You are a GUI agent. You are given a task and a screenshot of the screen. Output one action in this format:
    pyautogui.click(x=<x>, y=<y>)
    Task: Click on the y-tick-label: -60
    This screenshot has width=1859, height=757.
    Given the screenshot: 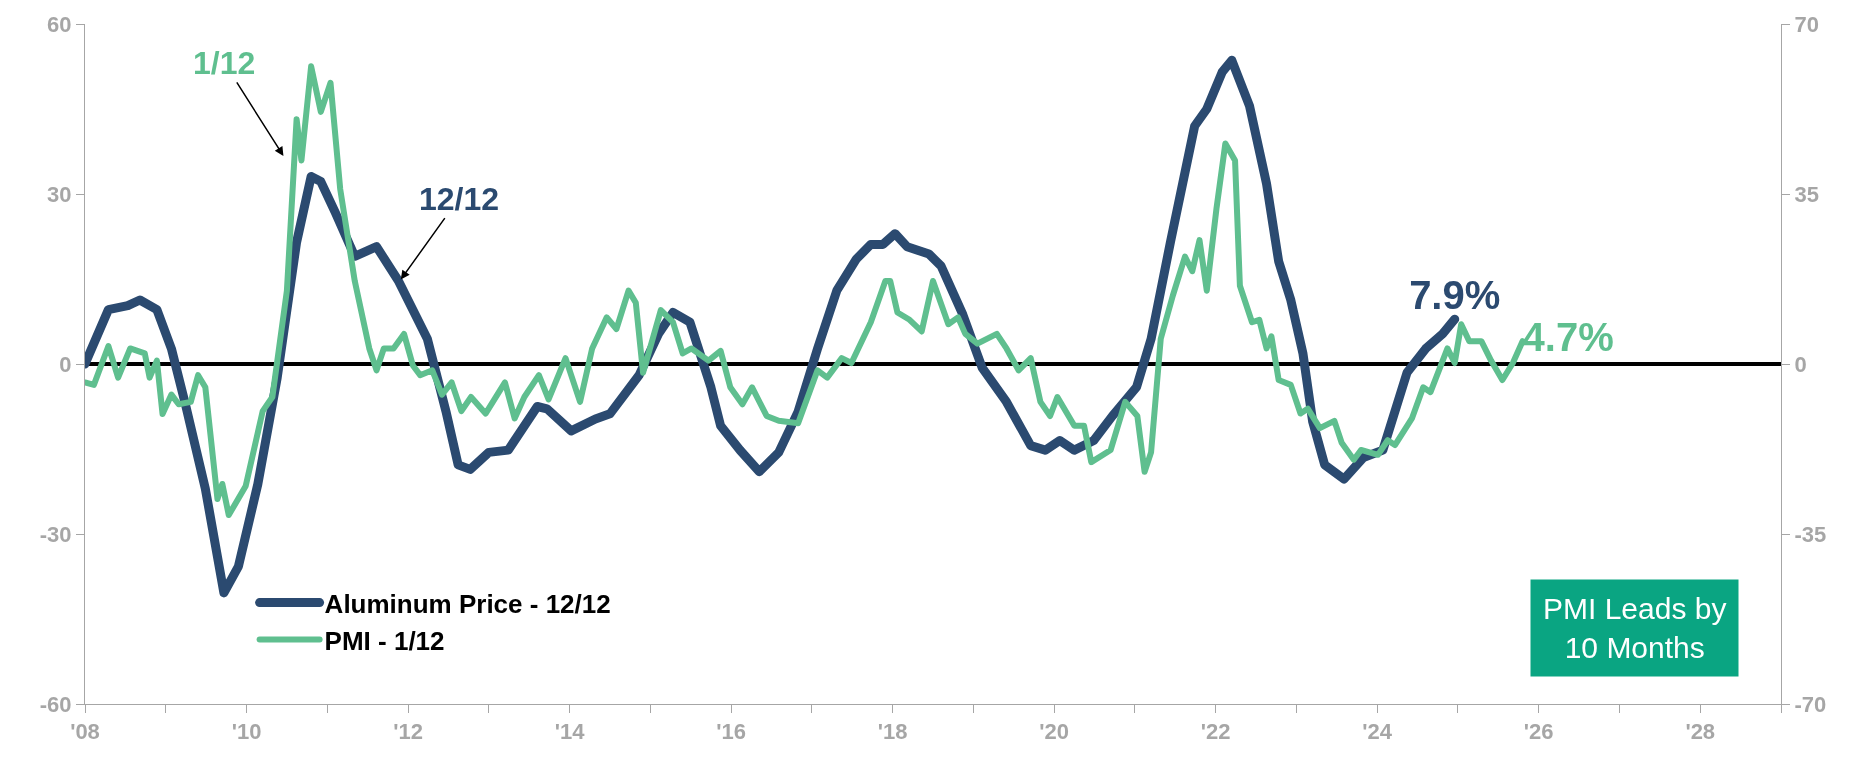 What is the action you would take?
    pyautogui.click(x=55, y=704)
    